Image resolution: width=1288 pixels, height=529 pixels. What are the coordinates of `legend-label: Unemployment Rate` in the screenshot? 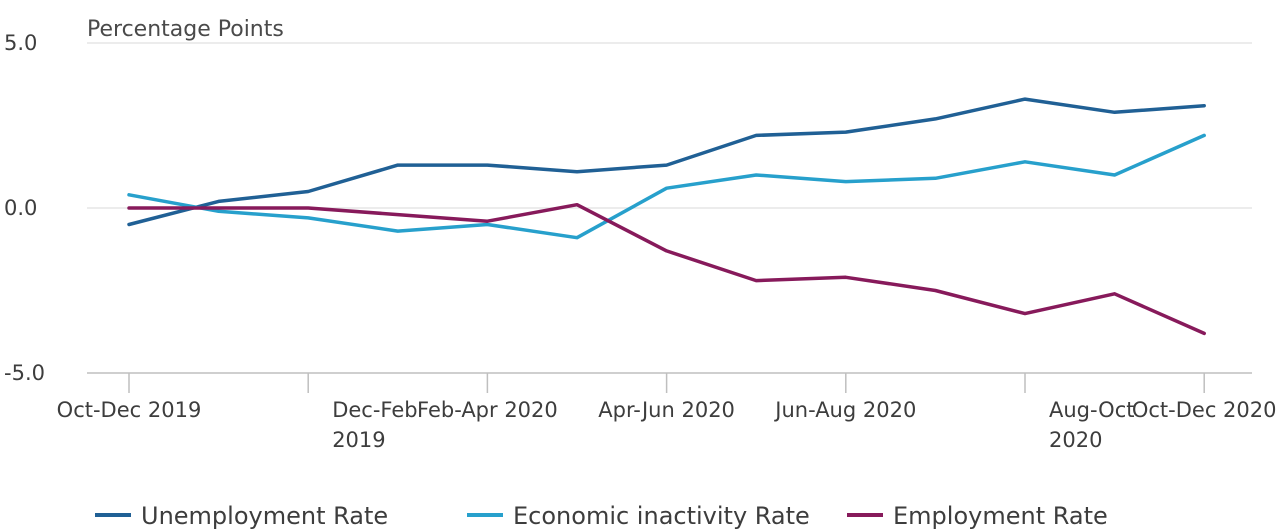 It's located at (264, 515).